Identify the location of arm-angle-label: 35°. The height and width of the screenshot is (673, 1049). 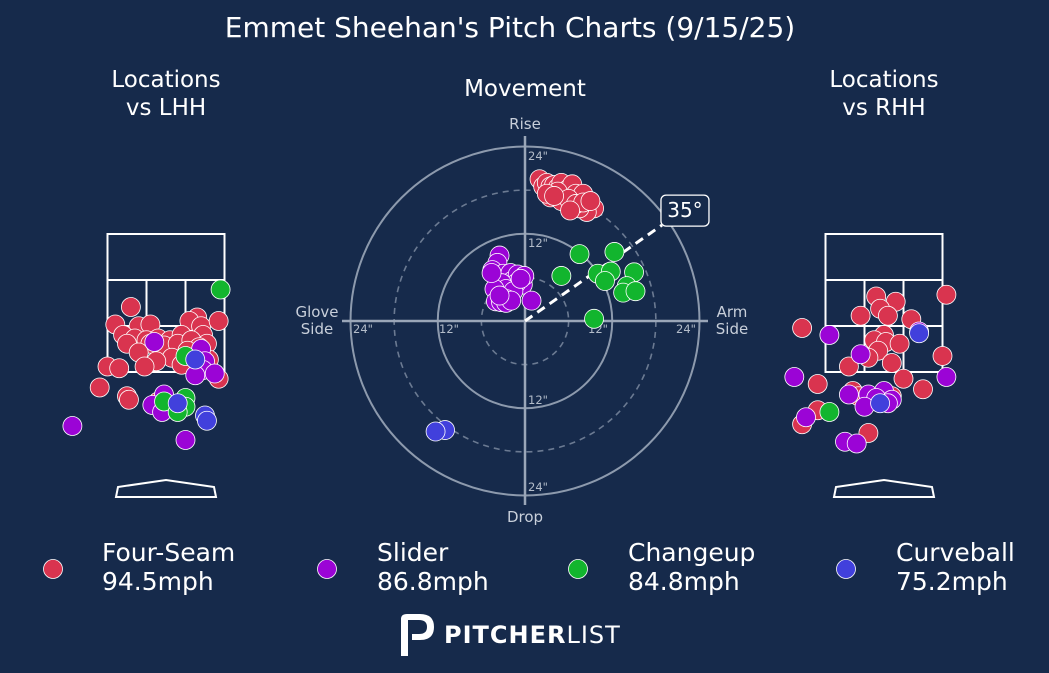
(684, 210).